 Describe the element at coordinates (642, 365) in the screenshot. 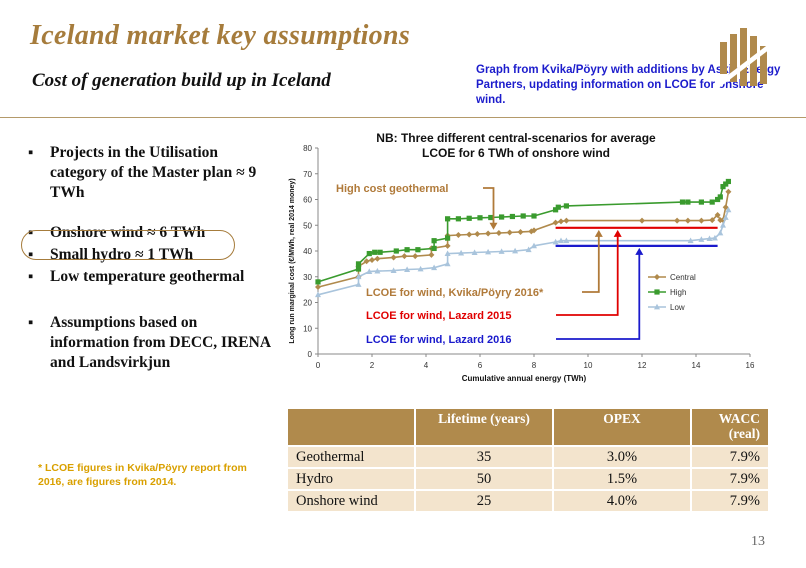

I see `x-tick-label: 12` at that location.